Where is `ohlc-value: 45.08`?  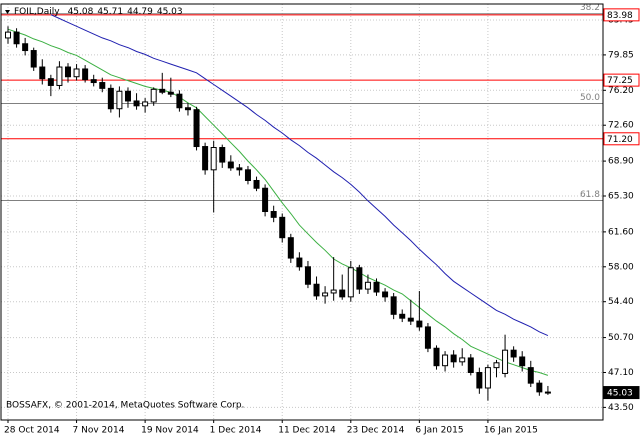
ohlc-value: 45.08 is located at coordinates (81, 12).